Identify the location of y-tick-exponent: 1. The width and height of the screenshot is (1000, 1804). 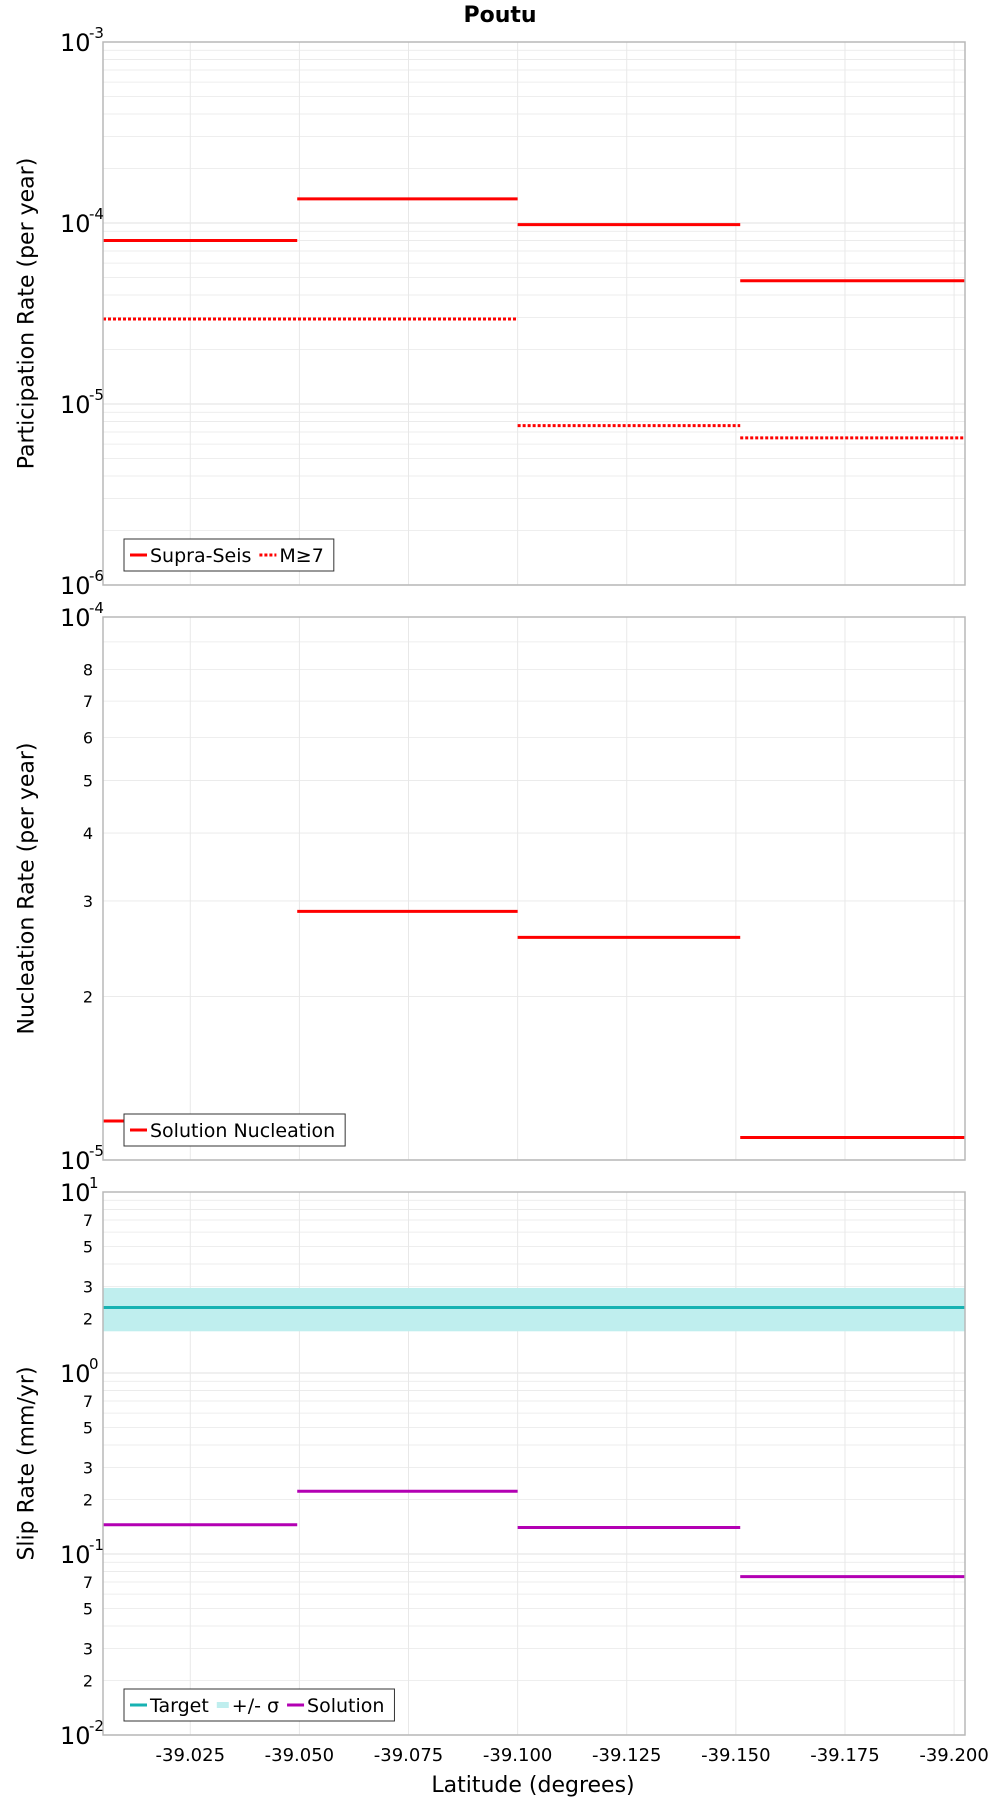
(94, 1183).